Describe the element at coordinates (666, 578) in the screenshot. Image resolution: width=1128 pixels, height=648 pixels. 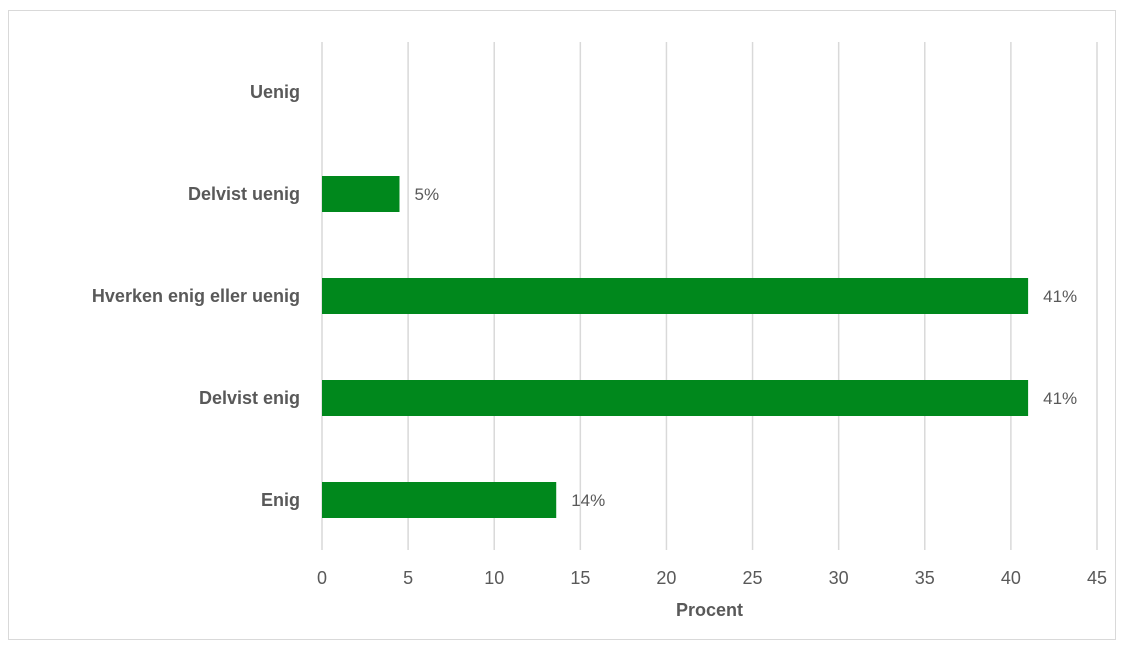
I see `x-tick-label-20: 20` at that location.